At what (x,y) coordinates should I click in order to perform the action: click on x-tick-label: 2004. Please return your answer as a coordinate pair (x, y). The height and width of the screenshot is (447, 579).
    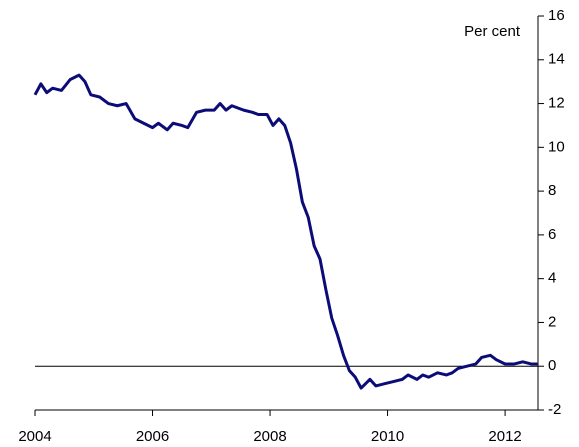
    Looking at the image, I should click on (34, 436).